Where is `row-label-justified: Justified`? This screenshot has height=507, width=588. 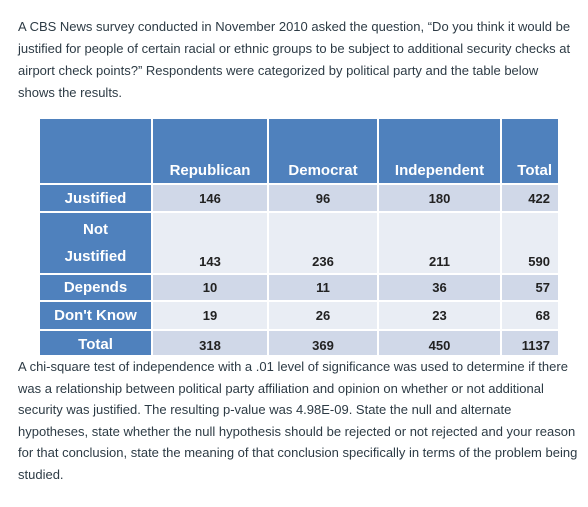
row-label-justified: Justified is located at coordinates (95, 198).